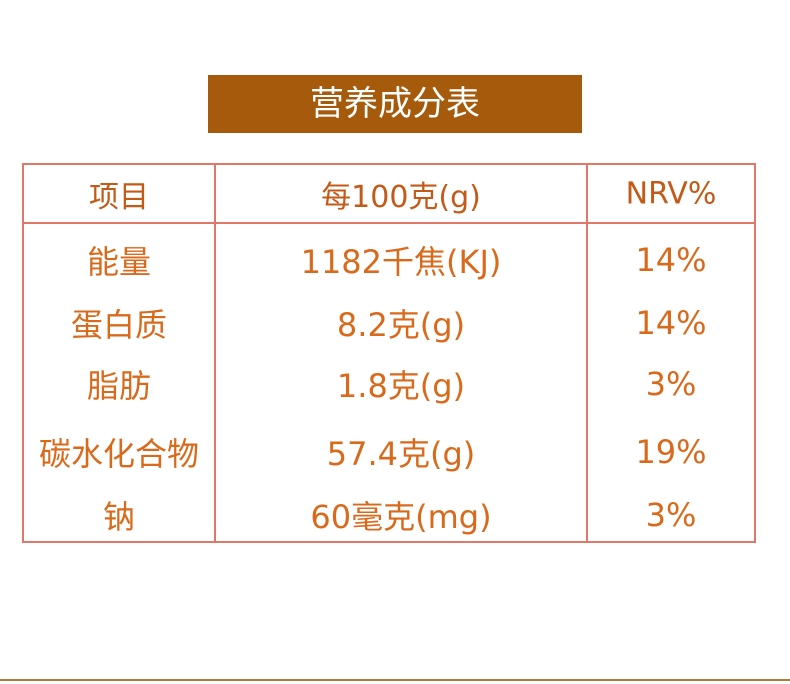 The image size is (790, 684). I want to click on table-cell: 1182千焦(KJ), so click(401, 262).